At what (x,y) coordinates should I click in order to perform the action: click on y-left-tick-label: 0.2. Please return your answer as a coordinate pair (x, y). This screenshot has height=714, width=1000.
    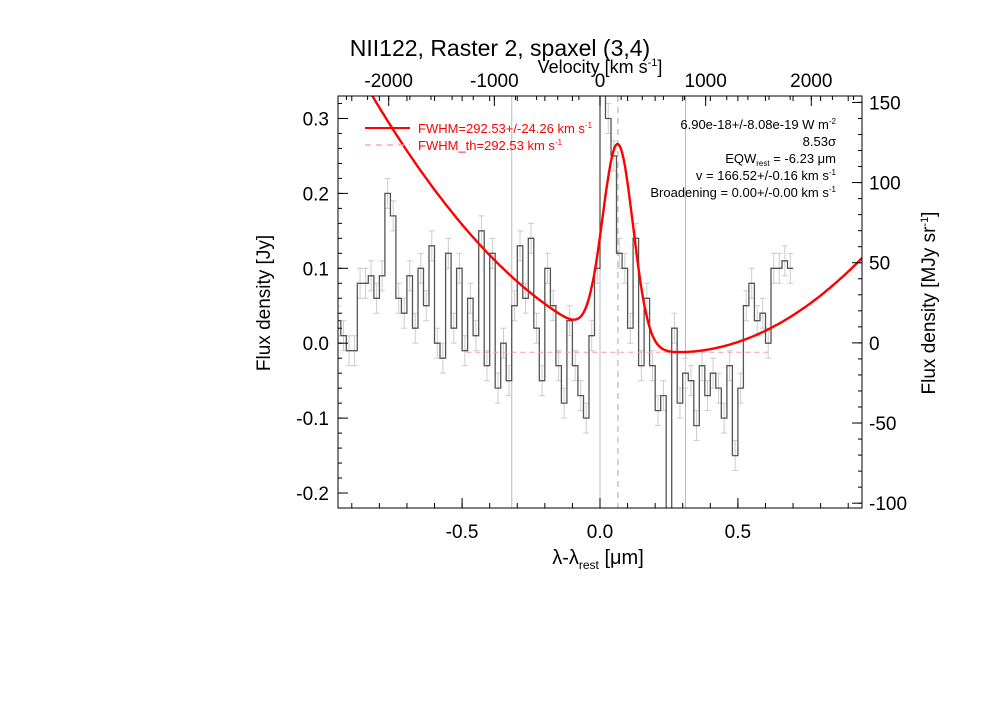
    Looking at the image, I should click on (316, 194).